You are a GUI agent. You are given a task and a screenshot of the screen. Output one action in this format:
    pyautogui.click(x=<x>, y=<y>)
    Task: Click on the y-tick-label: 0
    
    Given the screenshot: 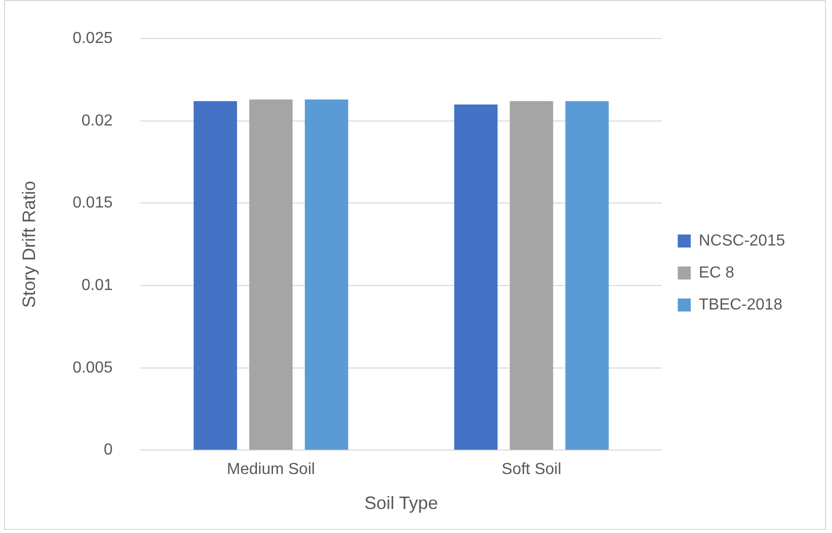 What is the action you would take?
    pyautogui.click(x=108, y=450)
    